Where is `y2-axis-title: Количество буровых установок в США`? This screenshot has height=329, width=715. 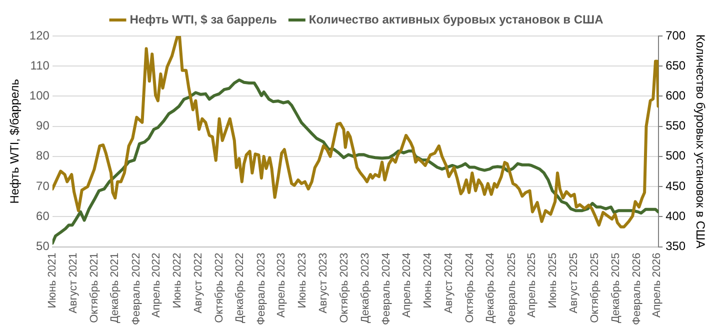 y2-axis-title: Количество буровых установок в США is located at coordinates (700, 141).